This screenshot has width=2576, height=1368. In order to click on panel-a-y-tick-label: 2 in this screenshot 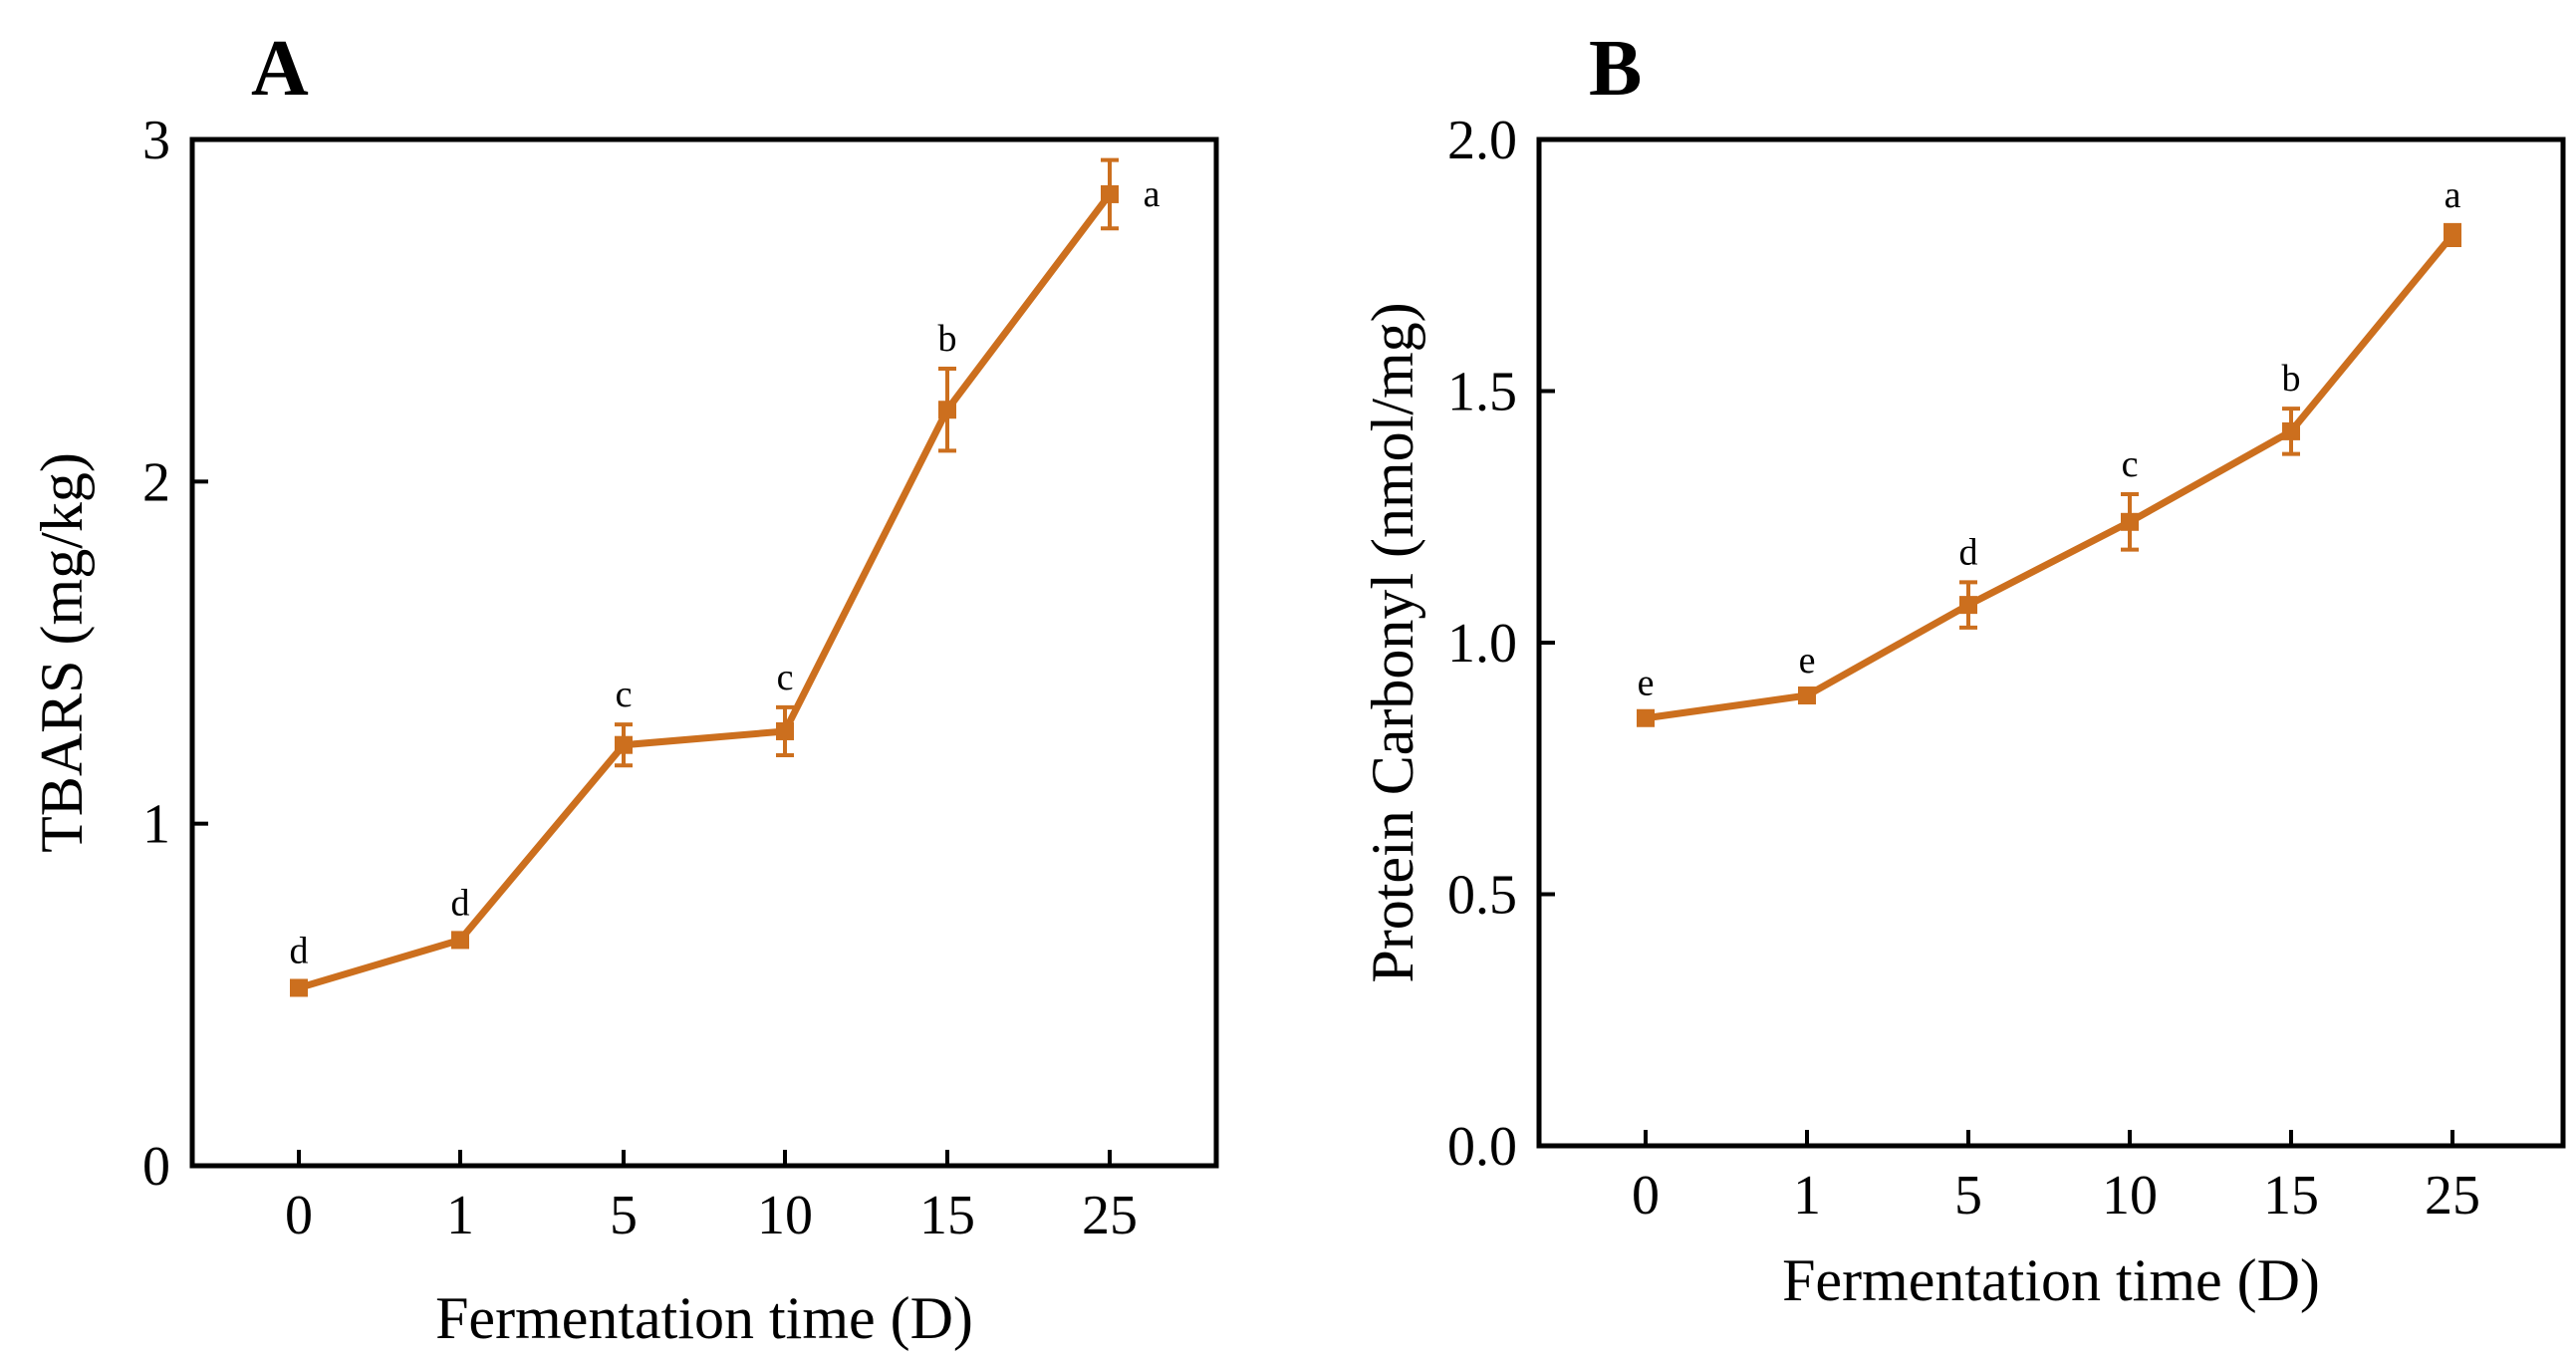, I will do `click(156, 482)`.